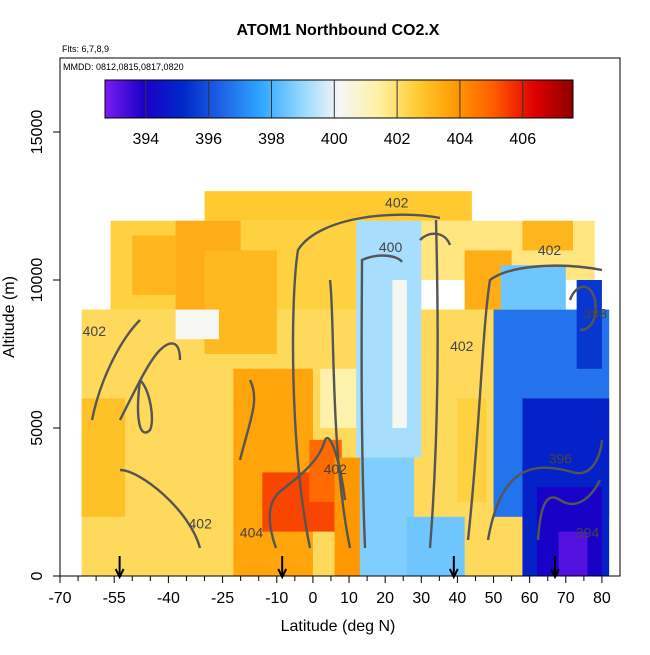 The height and width of the screenshot is (655, 650). I want to click on colorbar-bar, so click(339, 99).